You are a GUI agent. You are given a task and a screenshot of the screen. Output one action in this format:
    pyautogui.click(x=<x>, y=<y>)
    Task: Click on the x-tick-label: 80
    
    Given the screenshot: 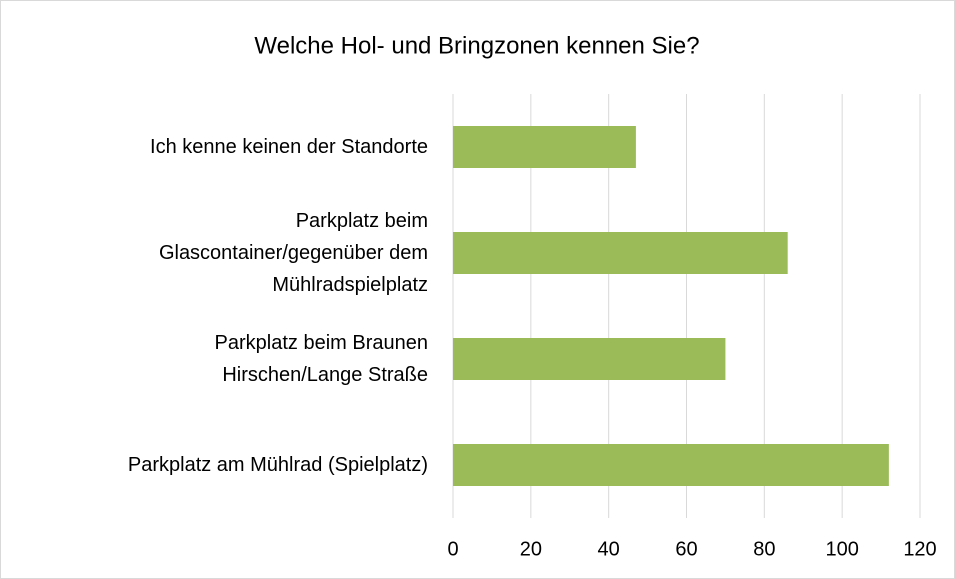 What is the action you would take?
    pyautogui.click(x=764, y=549)
    